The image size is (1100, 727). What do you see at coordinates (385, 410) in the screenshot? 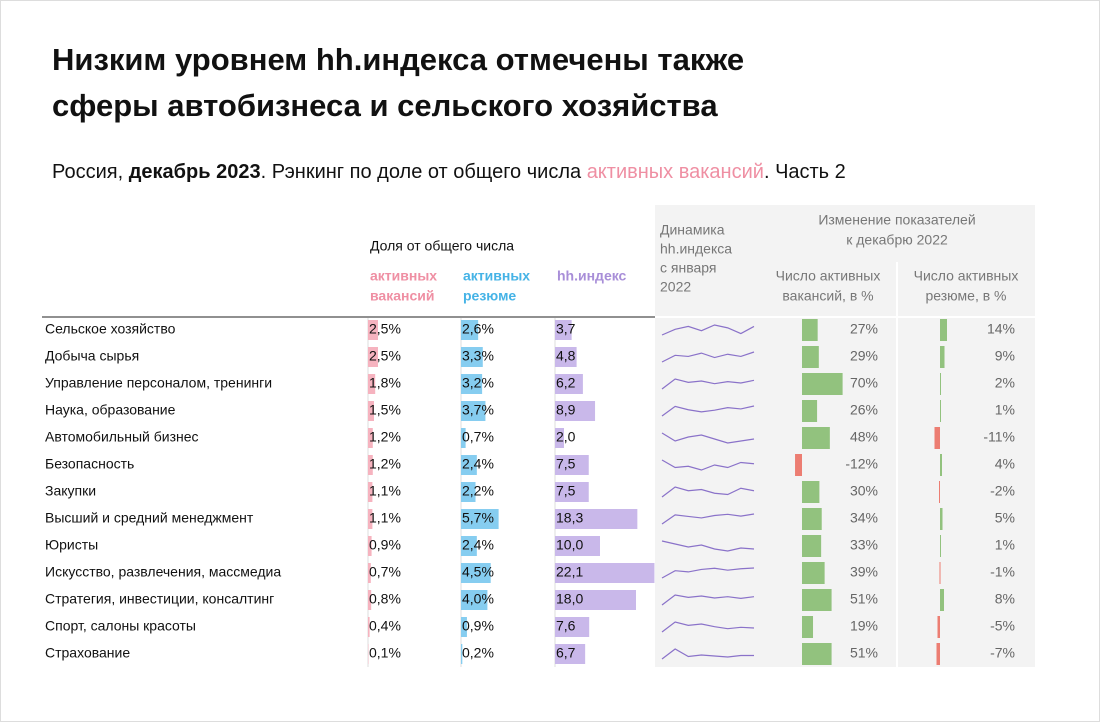
I see `share-label: 1,5%` at bounding box center [385, 410].